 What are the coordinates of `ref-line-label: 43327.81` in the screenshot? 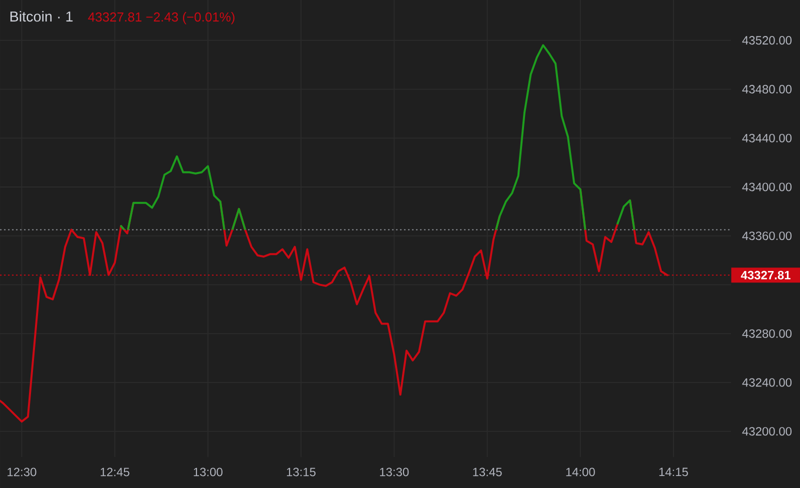 It's located at (765, 275).